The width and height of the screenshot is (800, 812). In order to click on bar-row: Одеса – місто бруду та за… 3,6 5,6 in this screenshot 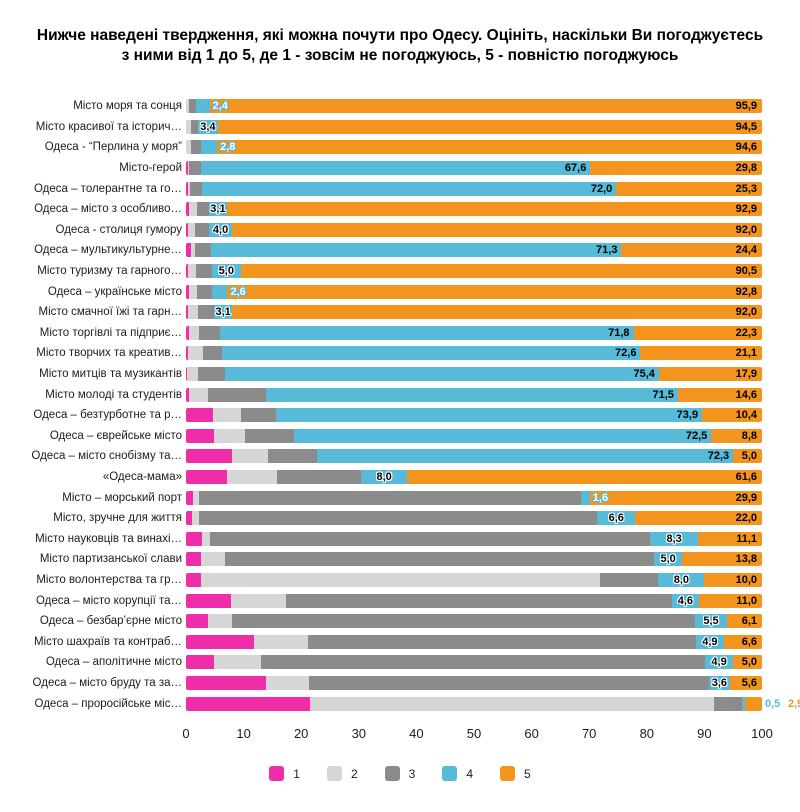, I will do `click(385, 683)`.